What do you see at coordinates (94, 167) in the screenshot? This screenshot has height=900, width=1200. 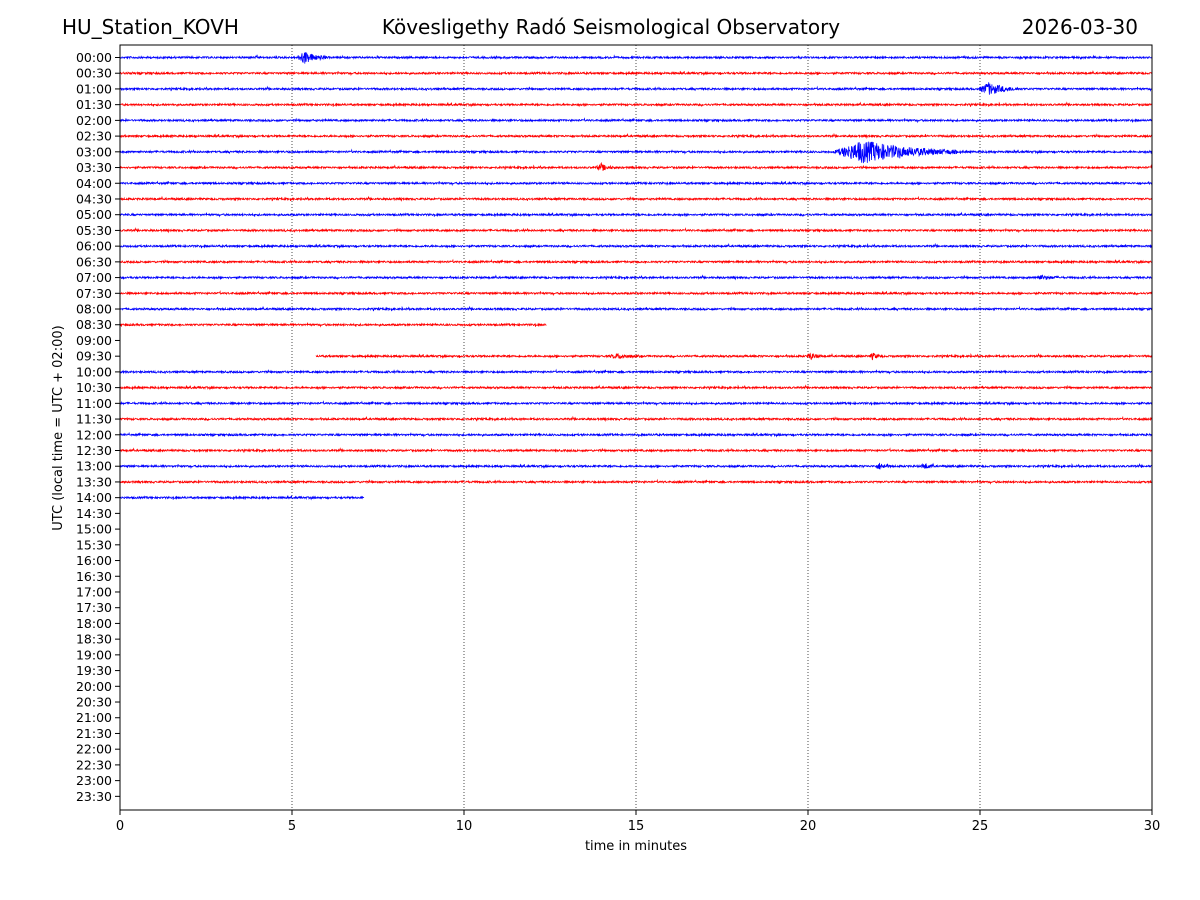 I see `y-tick-label-7: 03:30` at bounding box center [94, 167].